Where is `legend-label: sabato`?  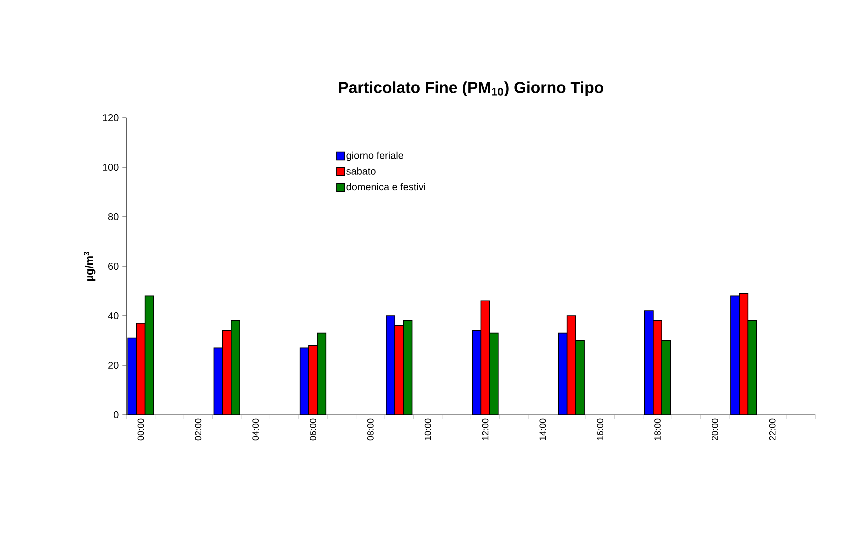 legend-label: sabato is located at coordinates (361, 171).